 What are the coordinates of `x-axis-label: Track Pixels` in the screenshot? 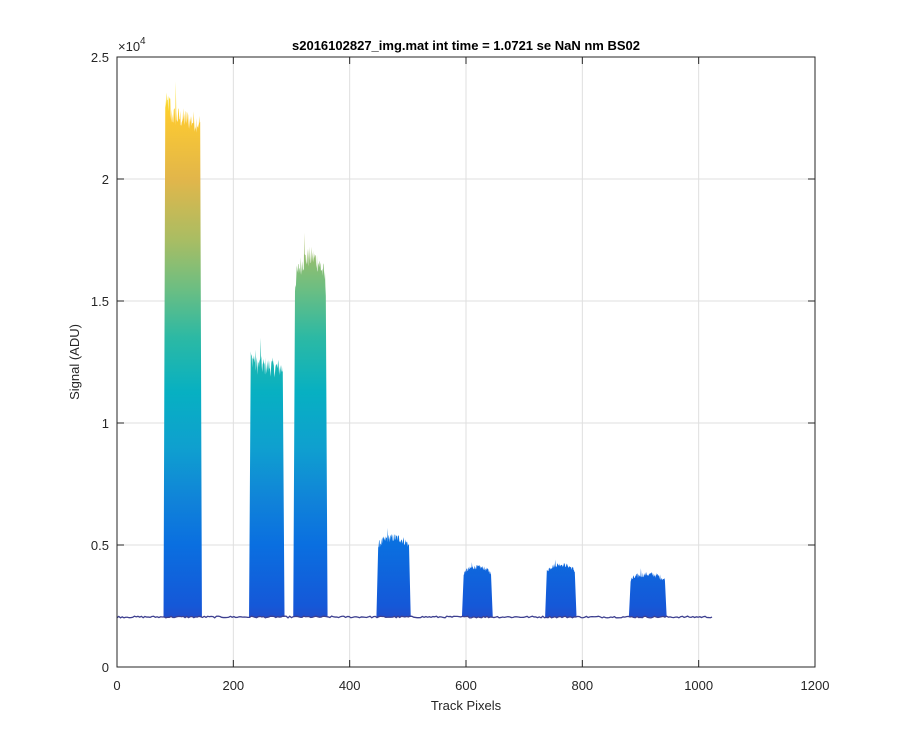 It's located at (466, 705).